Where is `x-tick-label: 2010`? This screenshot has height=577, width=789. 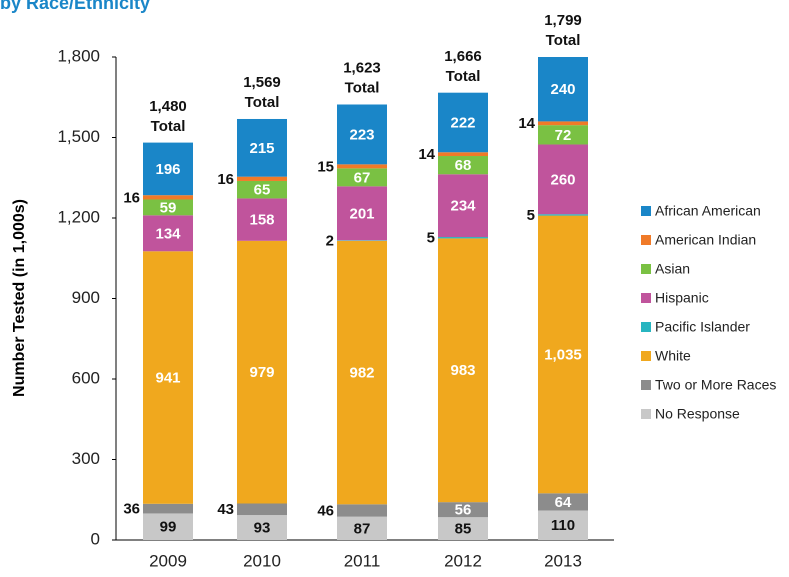
x-tick-label: 2010 is located at coordinates (262, 560).